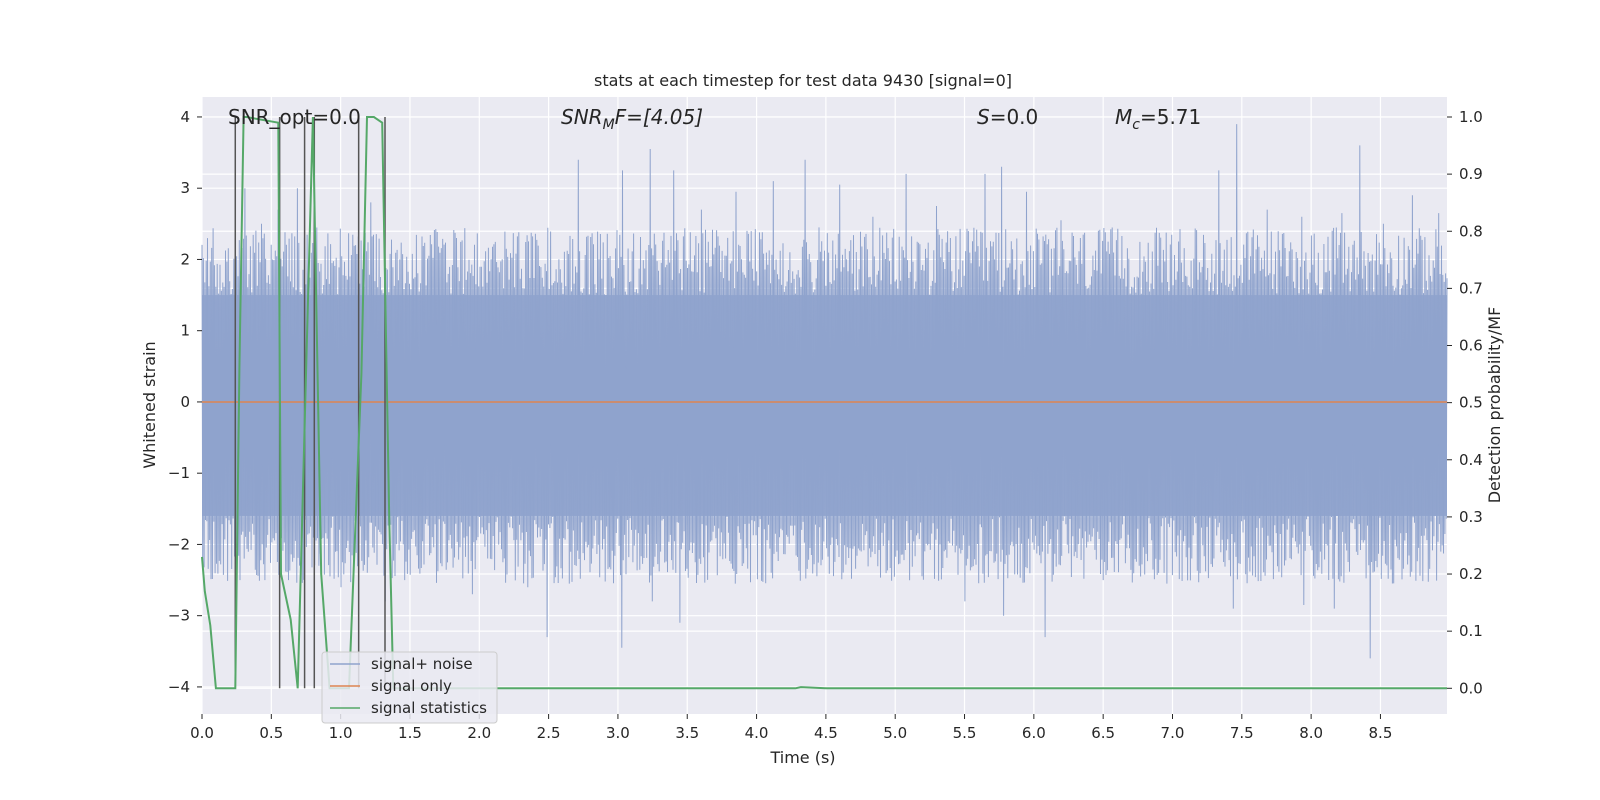 This screenshot has height=800, width=1600. I want to click on y-right-tick-label: 0.8, so click(1471, 231).